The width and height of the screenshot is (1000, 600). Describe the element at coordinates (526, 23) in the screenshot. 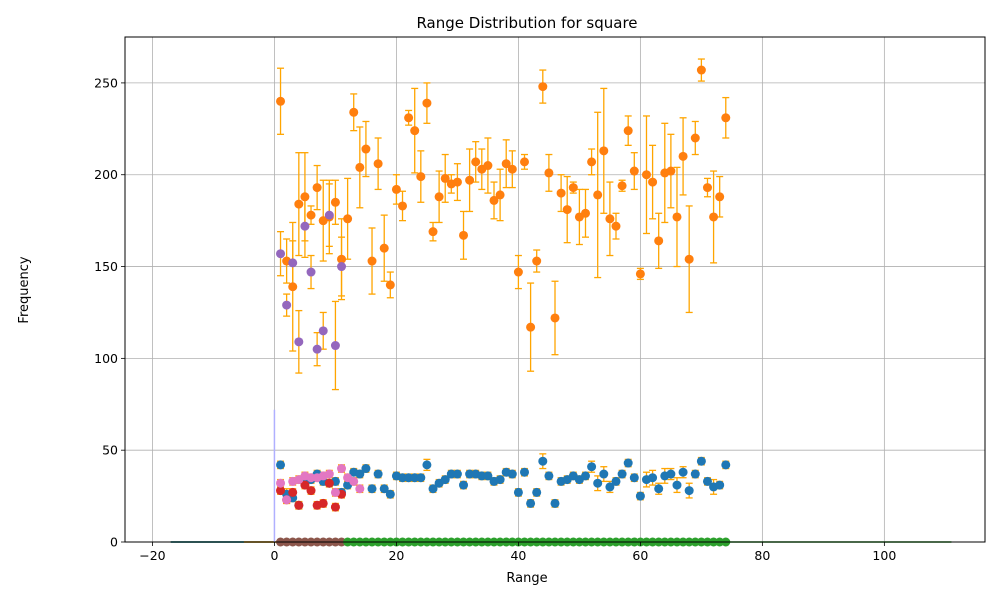

I see `chart-title: Range Distribution for square` at that location.